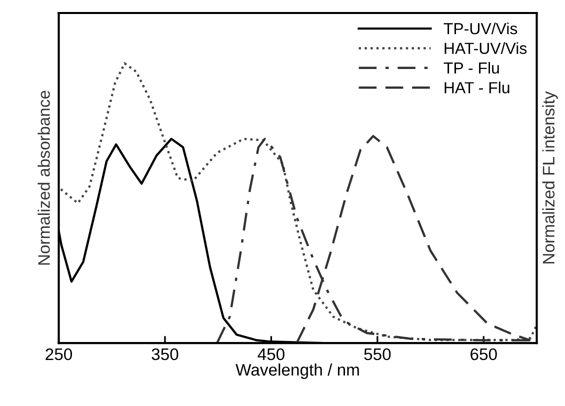 This screenshot has width=565, height=406. What do you see at coordinates (165, 354) in the screenshot?
I see `x-tick-label: 350` at bounding box center [165, 354].